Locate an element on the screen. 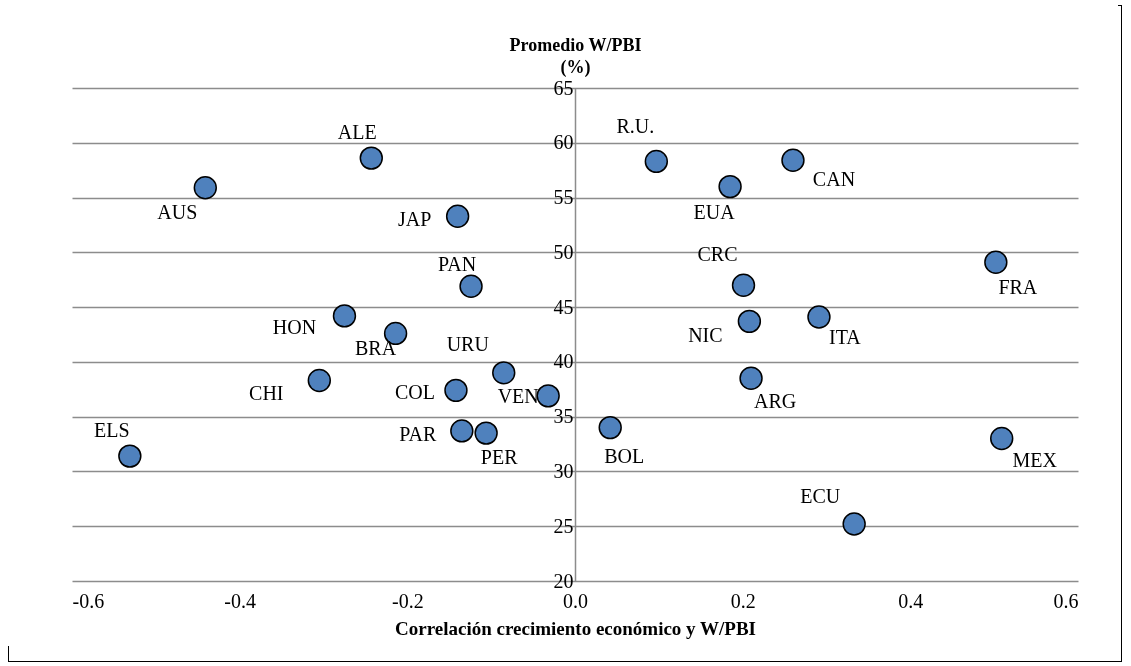  annotation: ITA is located at coordinates (845, 336).